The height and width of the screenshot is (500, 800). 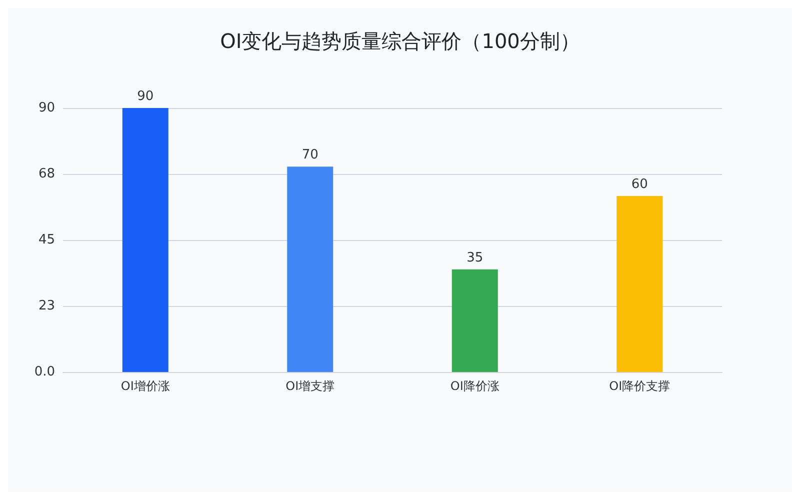 What do you see at coordinates (639, 386) in the screenshot?
I see `x-tick-label: OI降价支撑` at bounding box center [639, 386].